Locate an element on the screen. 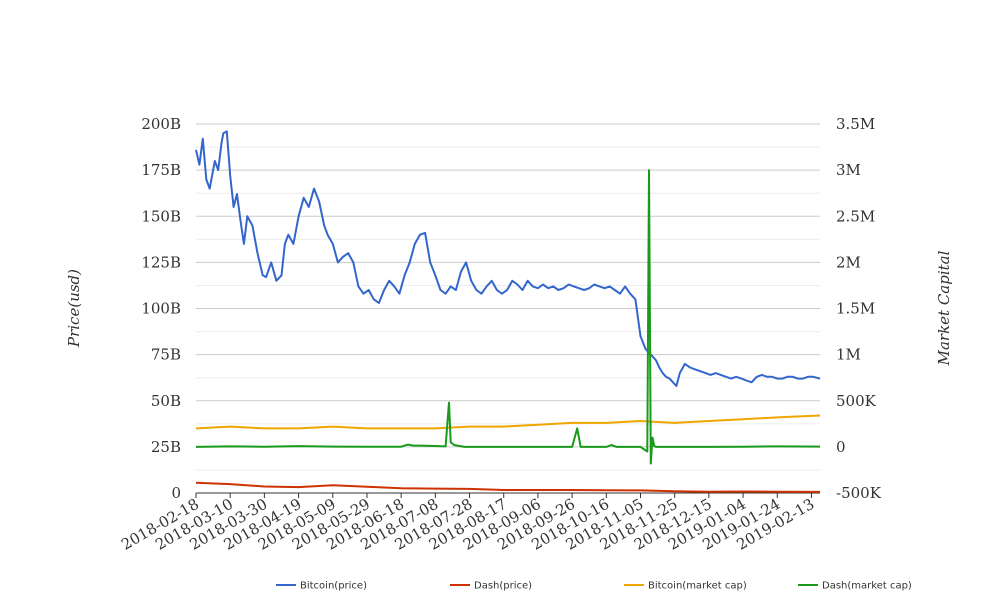 This screenshot has height=616, width=1008. y-left-tick-label: 0 is located at coordinates (176, 493).